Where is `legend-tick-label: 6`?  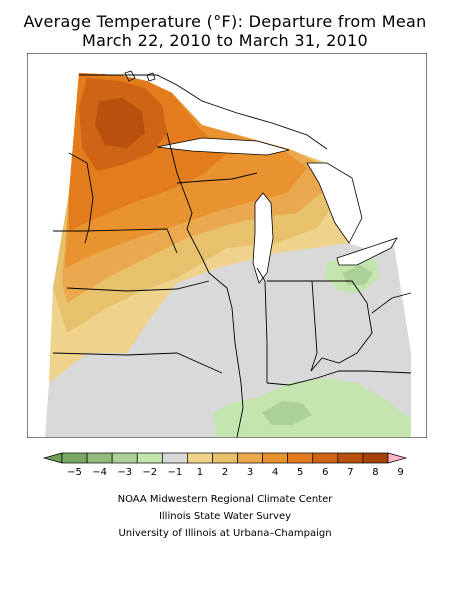
legend-tick-label: 6 is located at coordinates (325, 472).